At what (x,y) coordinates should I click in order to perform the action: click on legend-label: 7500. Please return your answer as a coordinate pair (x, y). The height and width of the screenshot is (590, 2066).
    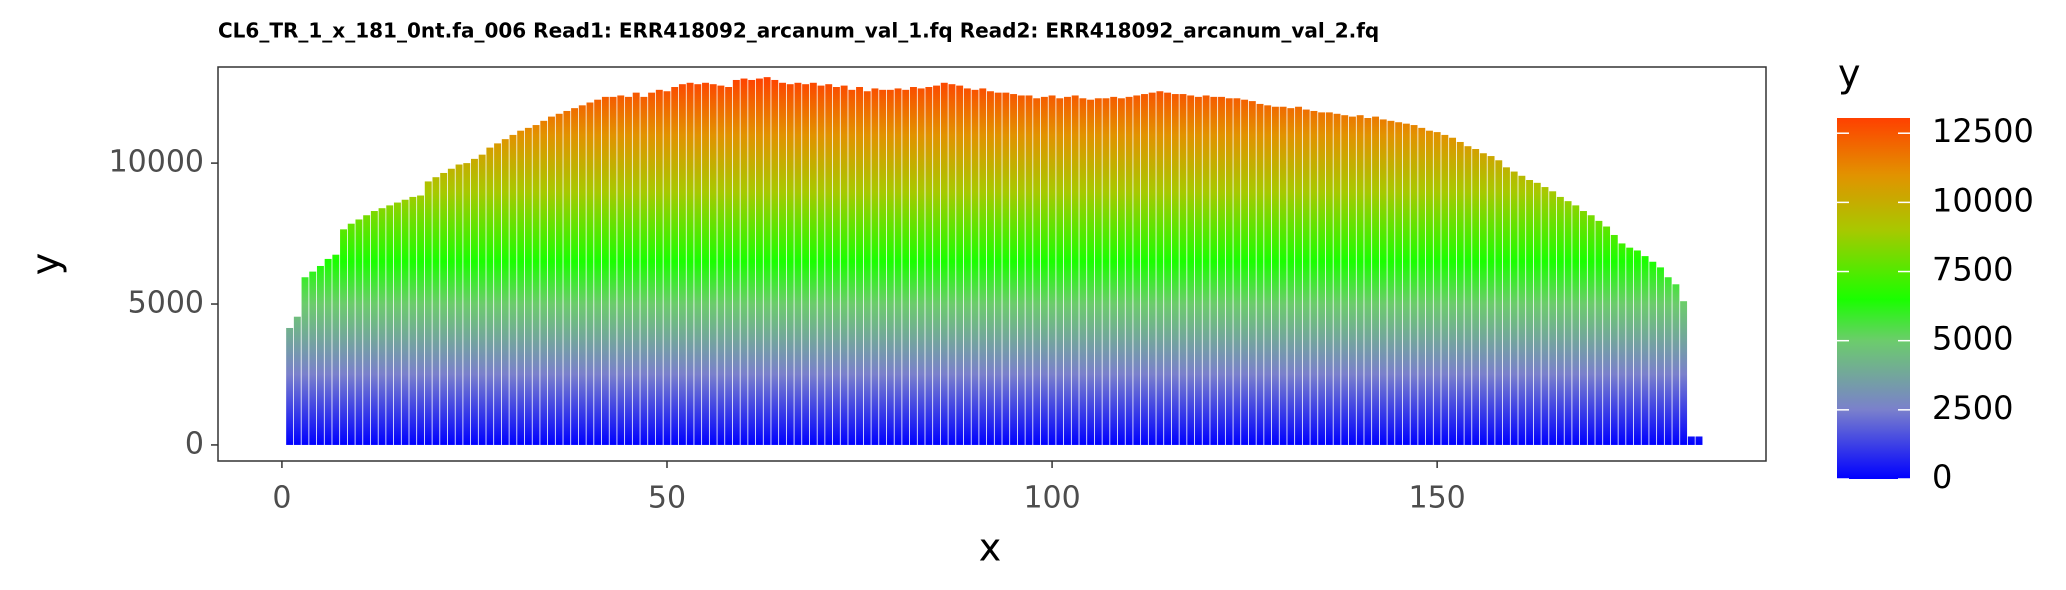
    Looking at the image, I should click on (1972, 270).